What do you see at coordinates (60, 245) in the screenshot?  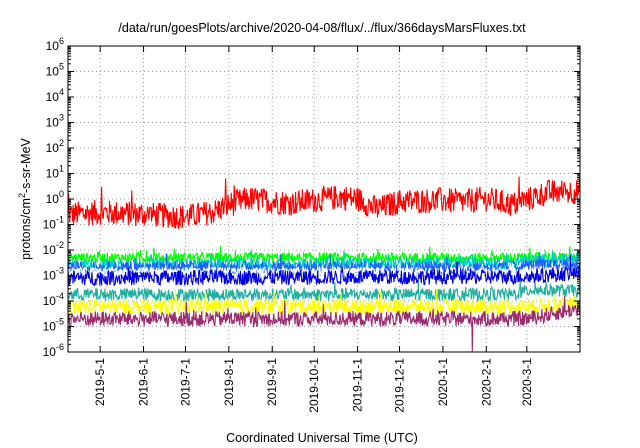 I see `y-tick-exponent: -2` at bounding box center [60, 245].